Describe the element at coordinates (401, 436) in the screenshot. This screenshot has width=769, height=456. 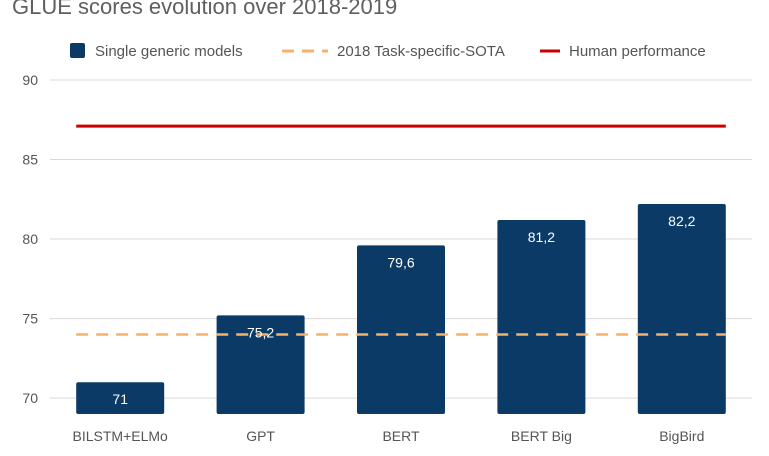
I see `x-category-label: BERT` at that location.